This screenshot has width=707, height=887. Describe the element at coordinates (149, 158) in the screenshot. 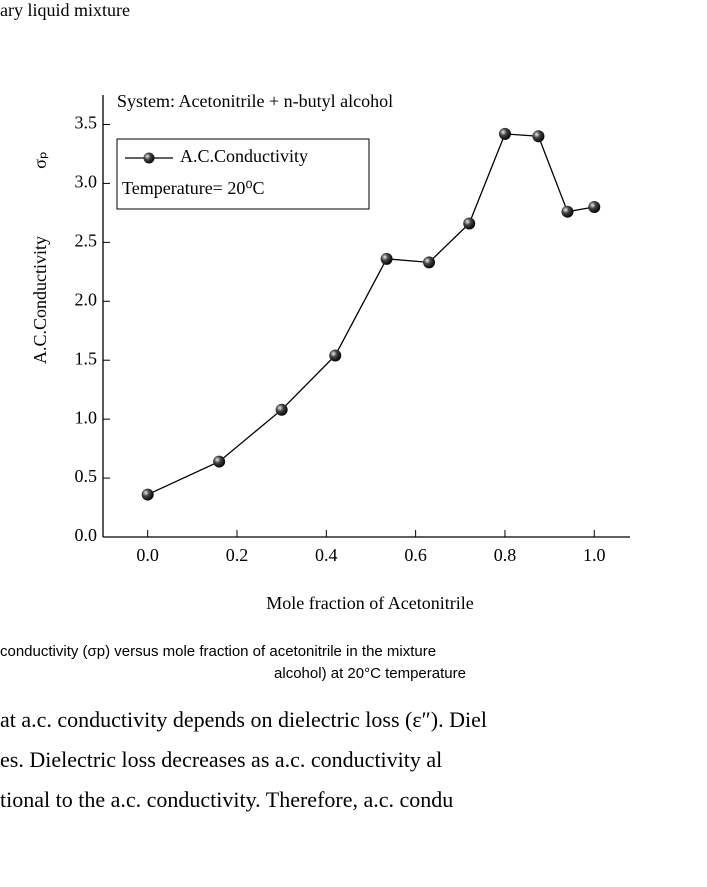

I see `legend-marker` at that location.